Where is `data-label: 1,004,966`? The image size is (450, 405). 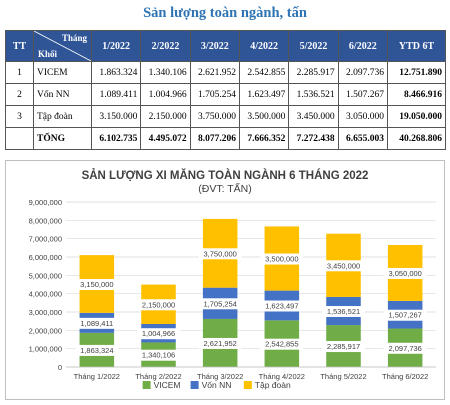
data-label: 1,004,966 is located at coordinates (158, 333).